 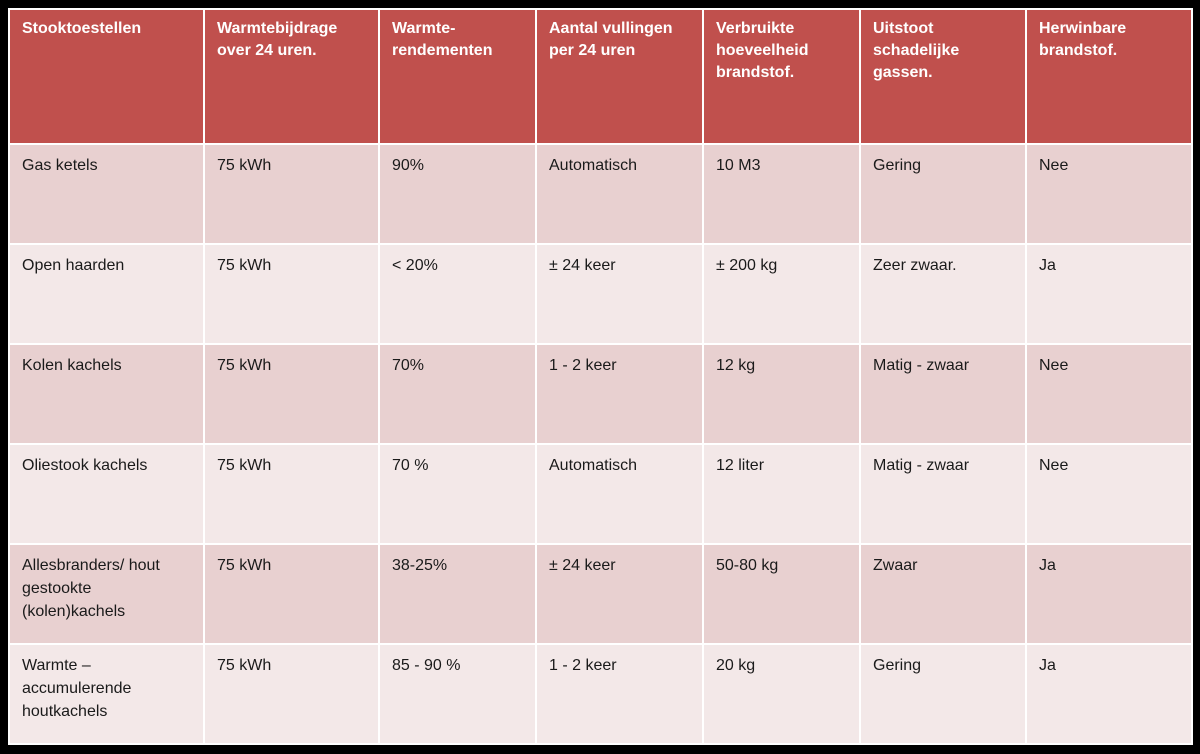 What do you see at coordinates (106, 694) in the screenshot?
I see `table-cell: Warmte – accumulerende houtkachels` at bounding box center [106, 694].